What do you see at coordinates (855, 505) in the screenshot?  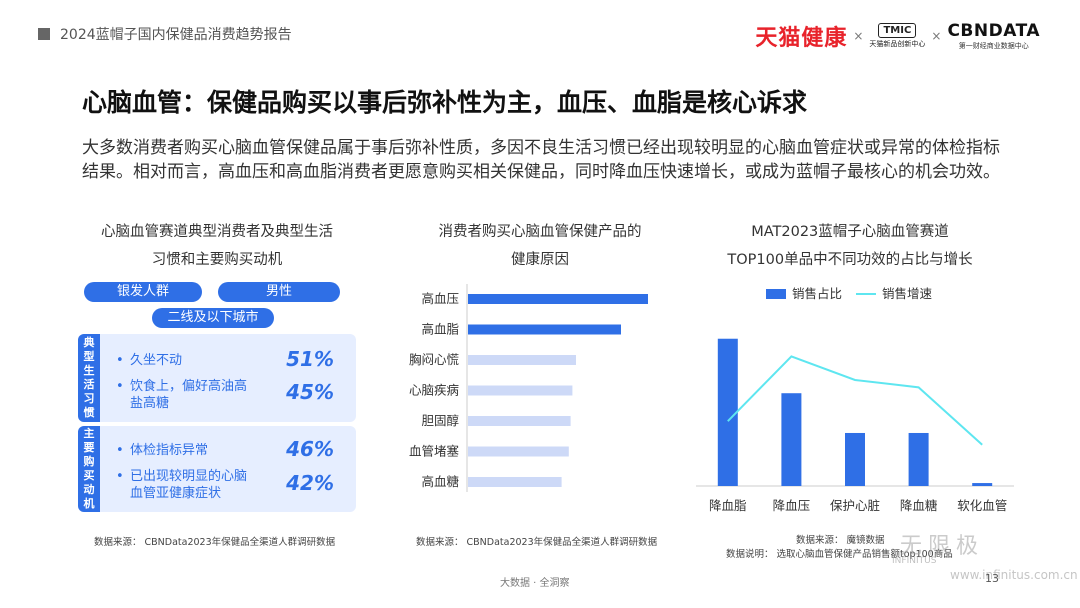 I see `category-label: 保护心脏` at bounding box center [855, 505].